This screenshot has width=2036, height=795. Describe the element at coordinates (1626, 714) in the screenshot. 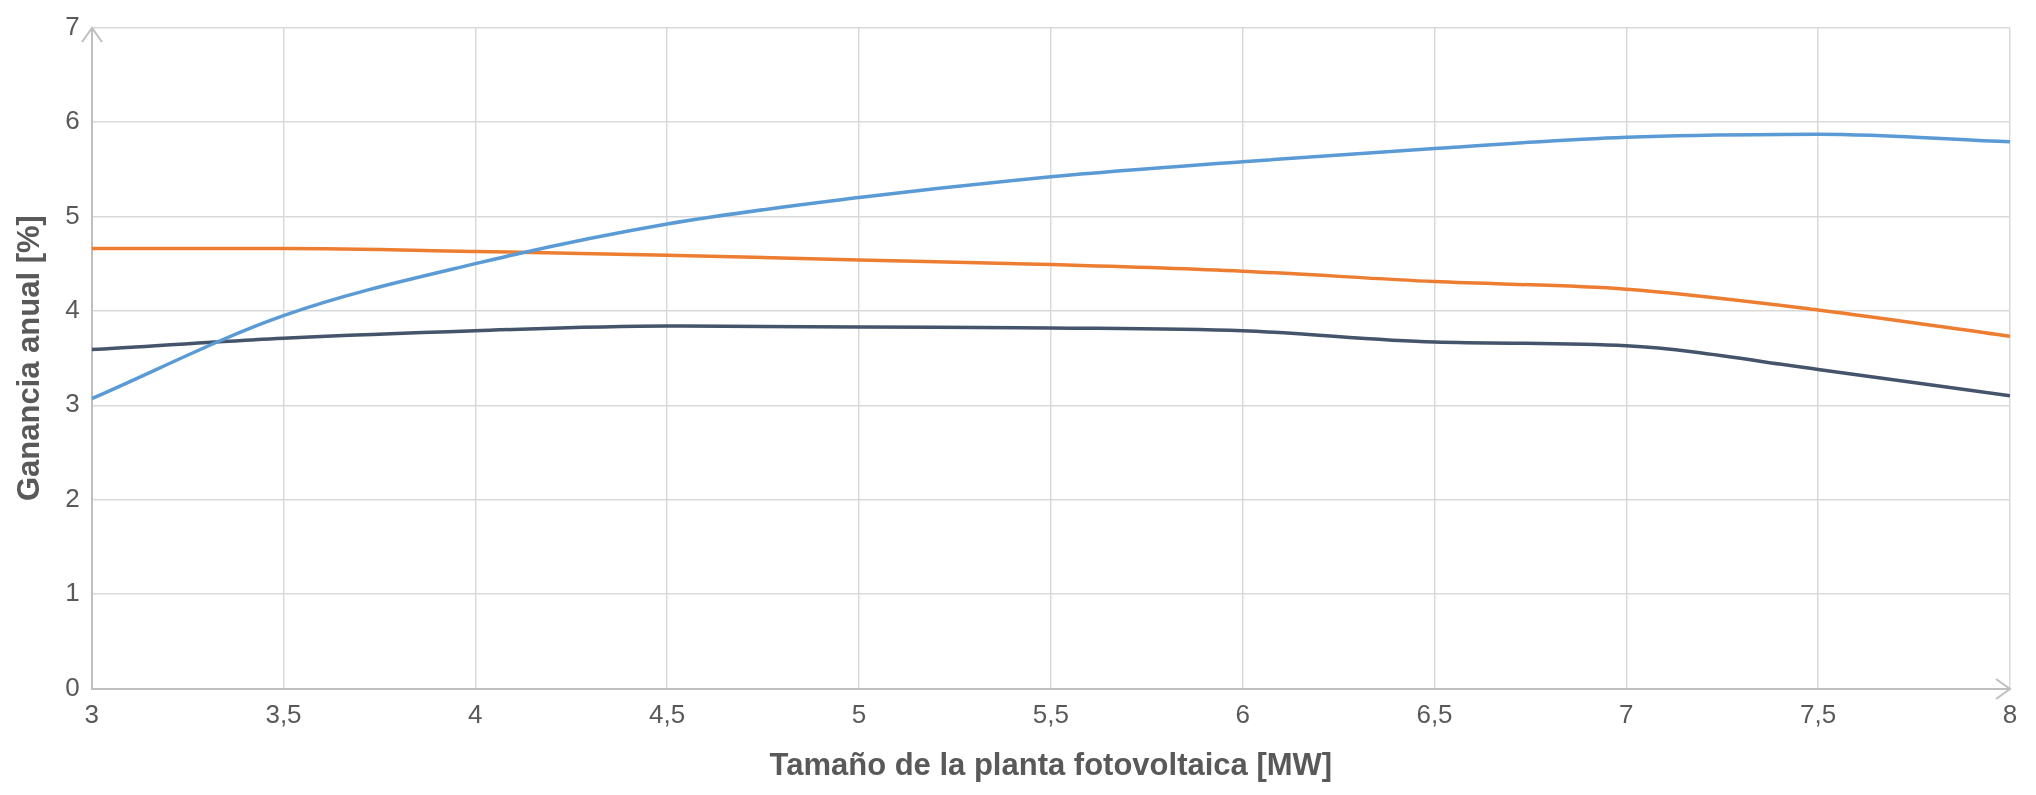

I see `x-tick-label: 7` at that location.